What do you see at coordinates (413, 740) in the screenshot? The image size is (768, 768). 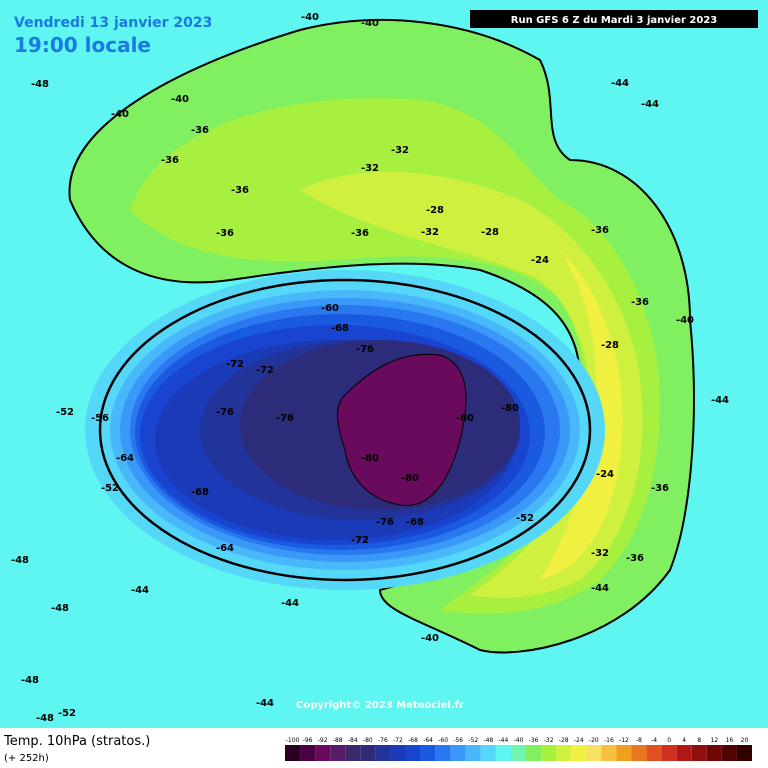 I see `legend-label: -68` at bounding box center [413, 740].